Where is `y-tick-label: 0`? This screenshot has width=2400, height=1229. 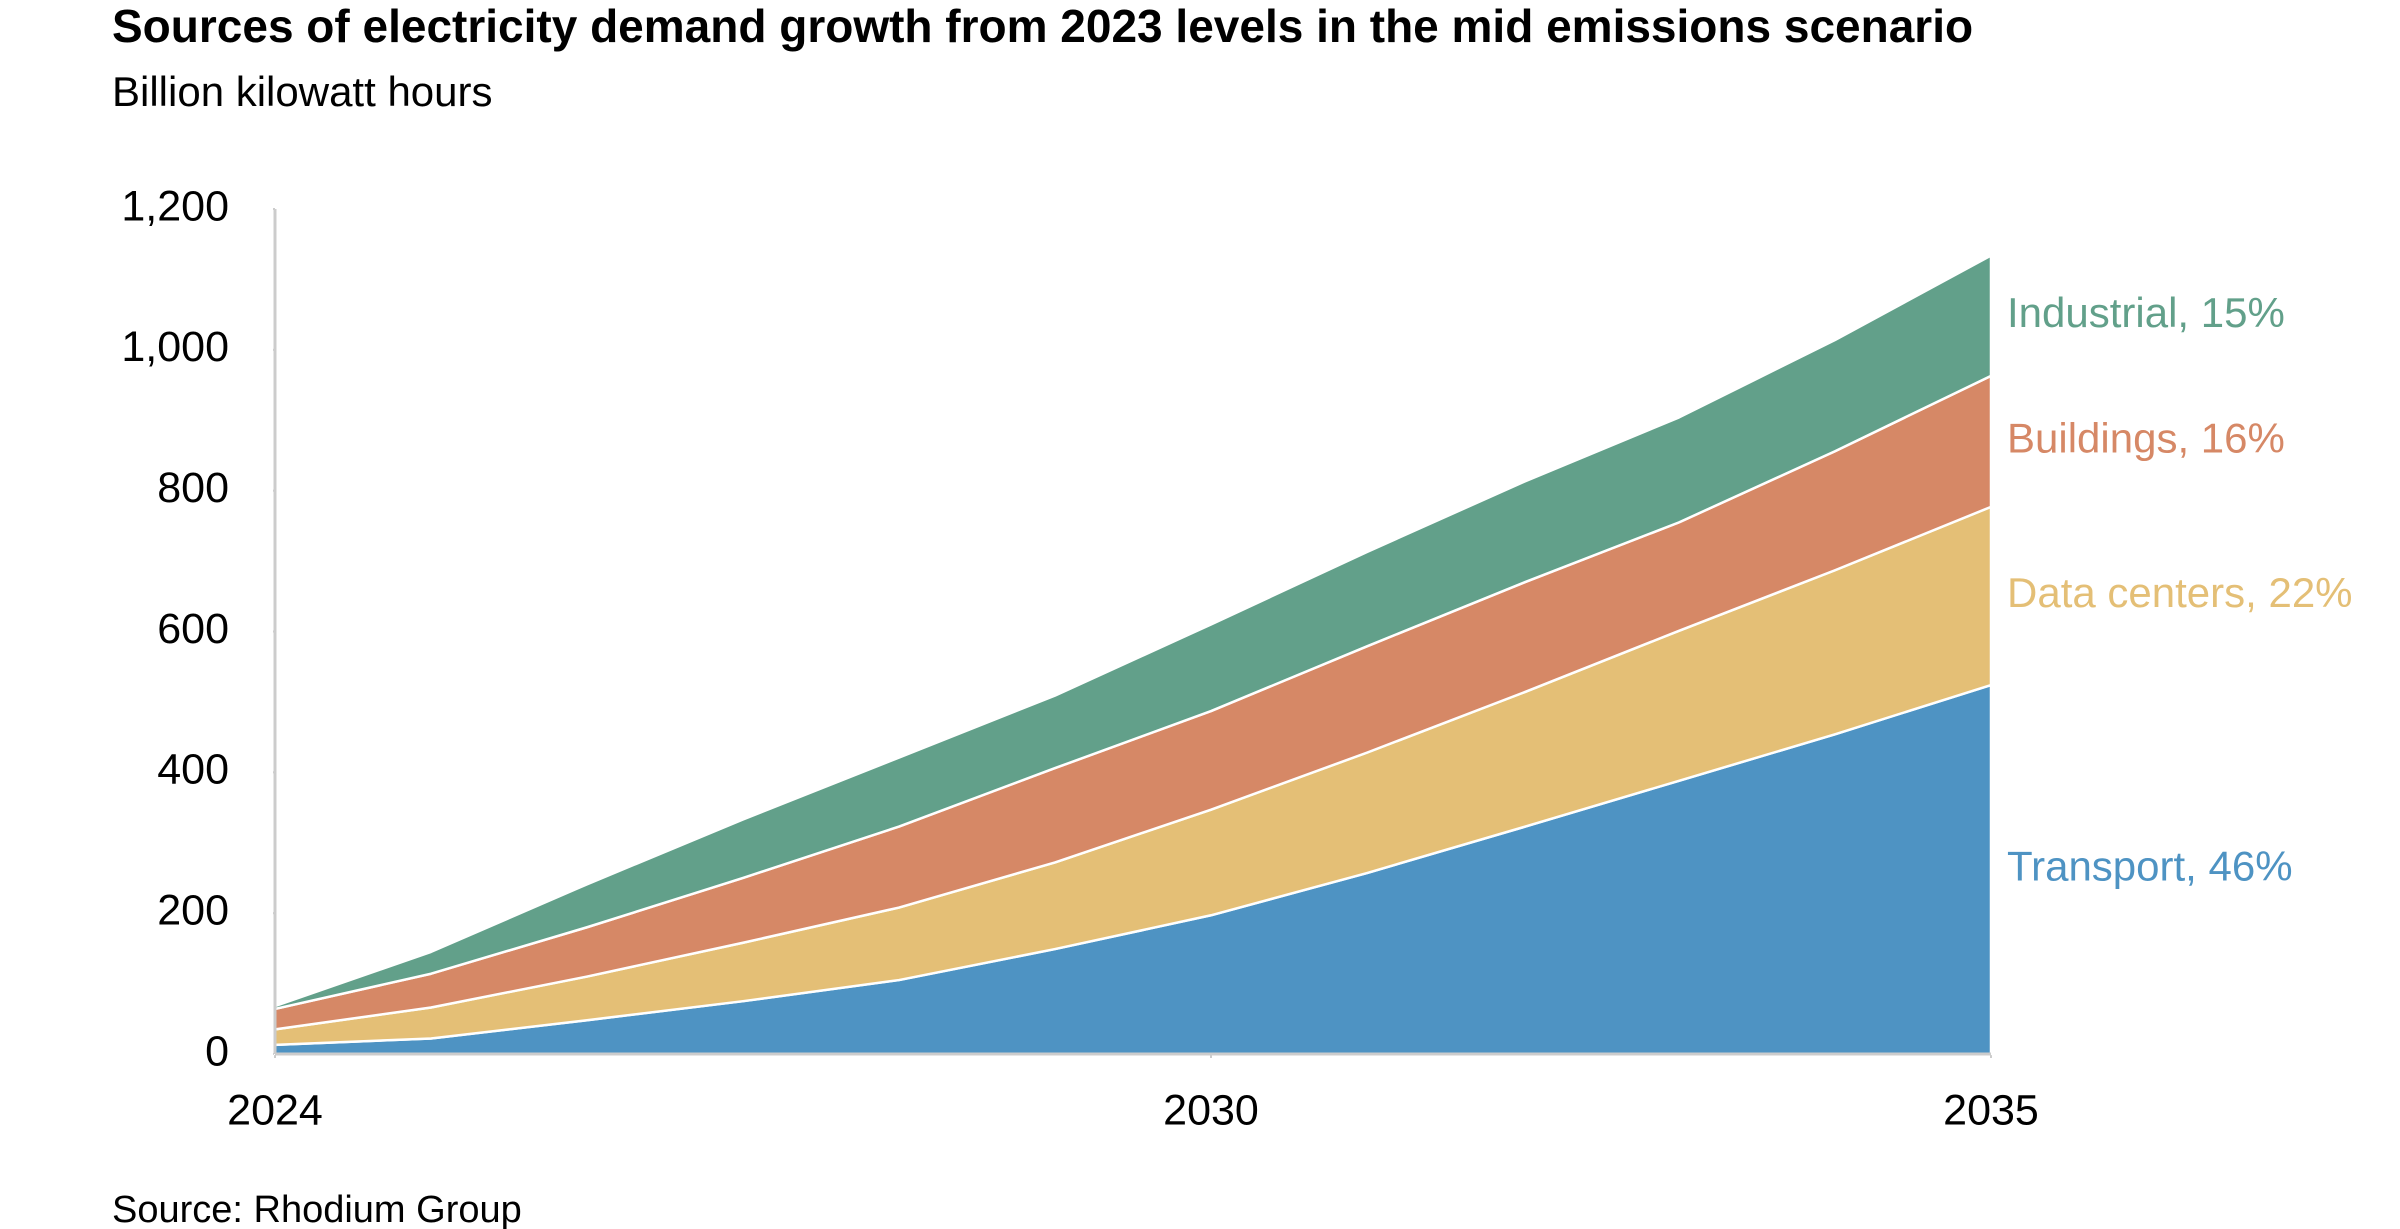
y-tick-label: 0 is located at coordinates (217, 1051).